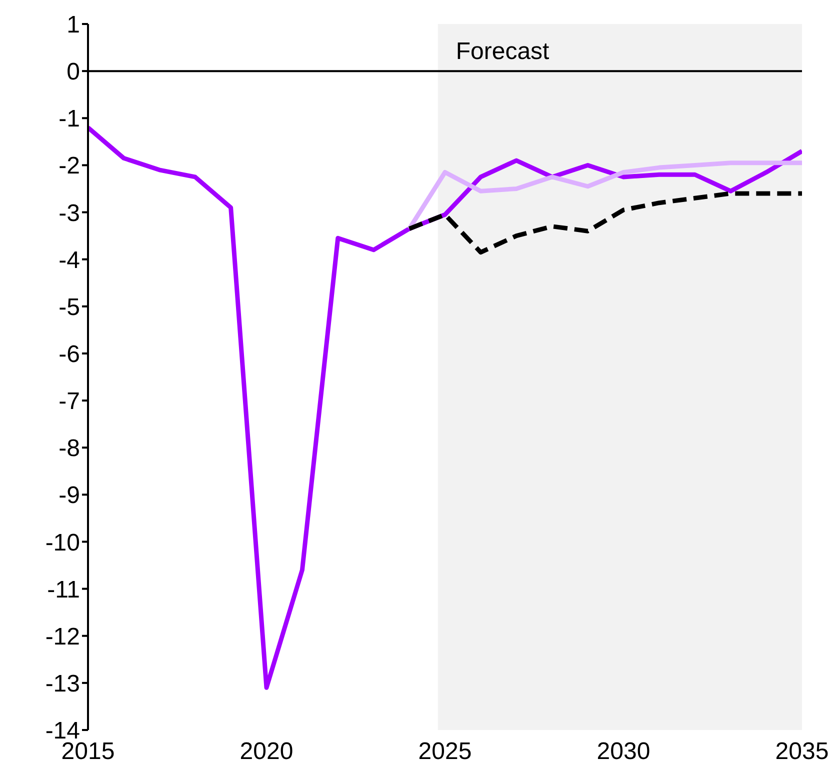 The image size is (840, 778). What do you see at coordinates (802, 752) in the screenshot?
I see `x-tick-label: 2035` at bounding box center [802, 752].